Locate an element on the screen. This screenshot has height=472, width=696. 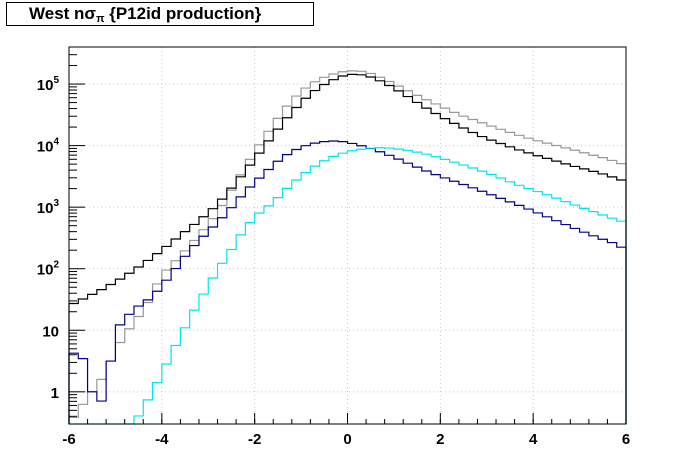
x-tick-label: 6 is located at coordinates (626, 439).